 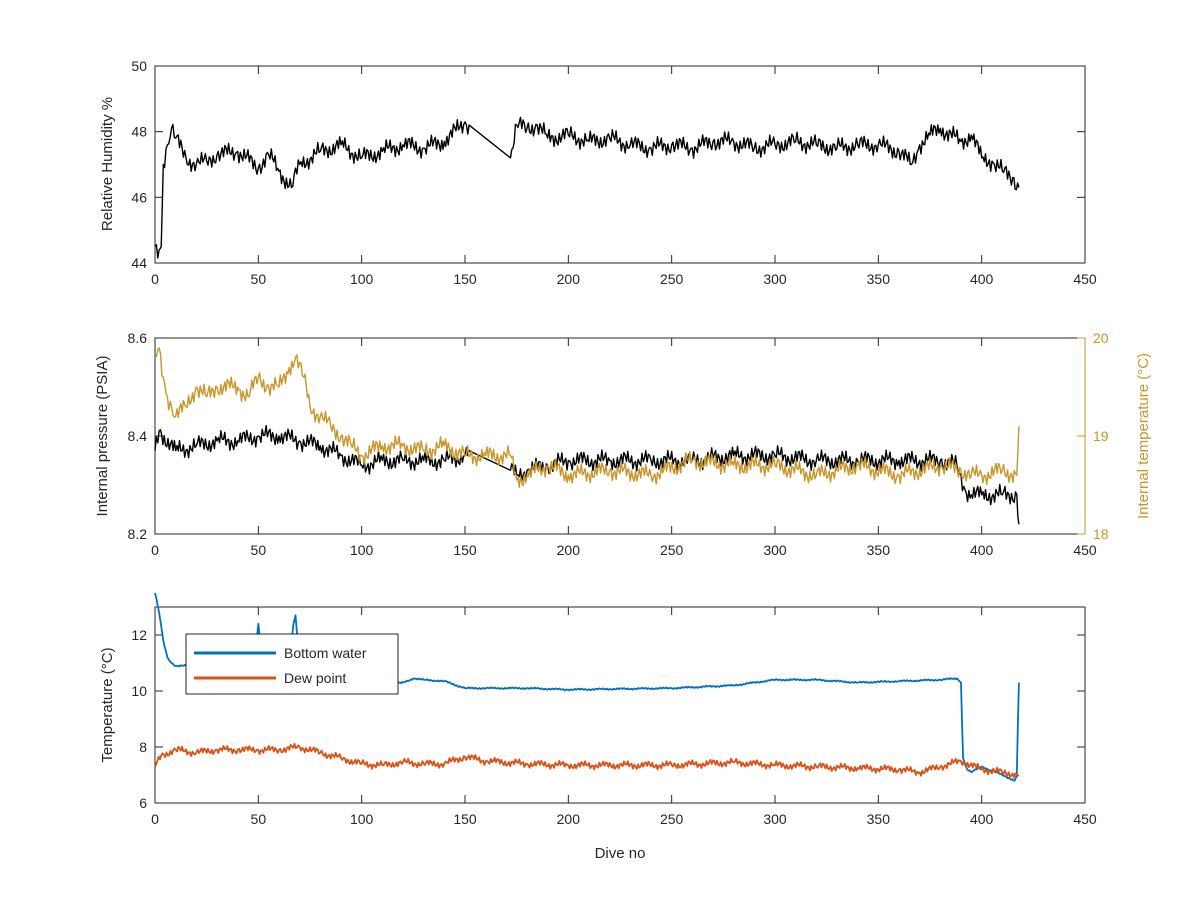 What do you see at coordinates (139, 66) in the screenshot?
I see `y-tick-label: 50` at bounding box center [139, 66].